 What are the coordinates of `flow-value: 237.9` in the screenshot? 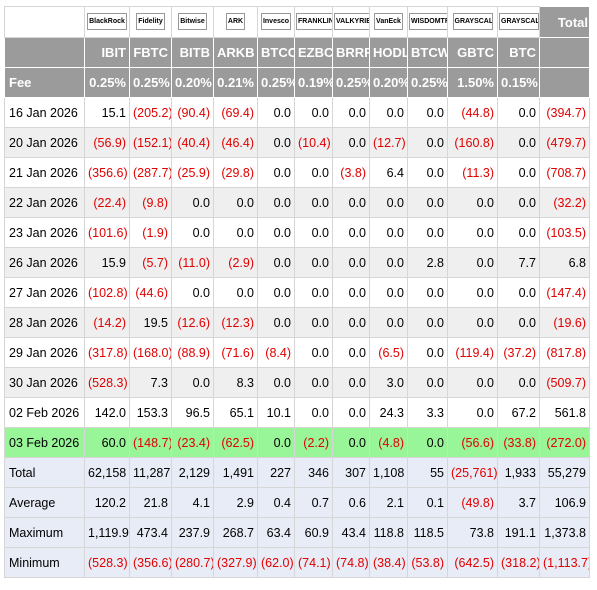 It's located at (192, 532).